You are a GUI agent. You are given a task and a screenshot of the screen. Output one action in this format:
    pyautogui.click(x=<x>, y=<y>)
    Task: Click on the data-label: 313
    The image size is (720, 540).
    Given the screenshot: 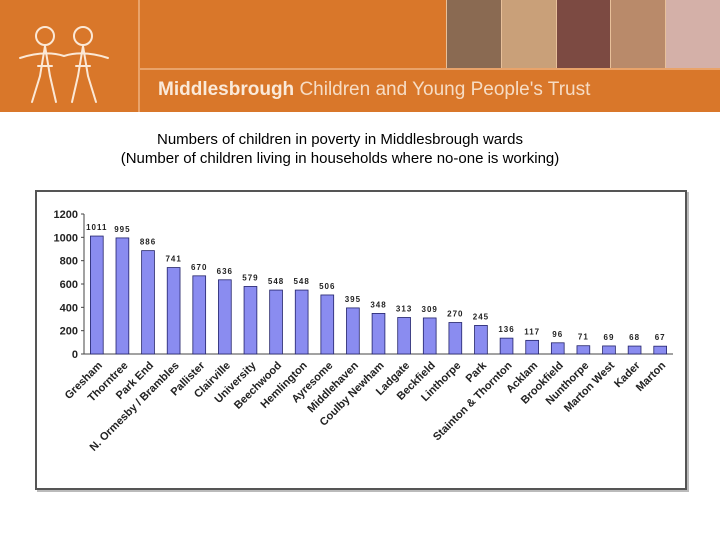 What is the action you would take?
    pyautogui.click(x=404, y=308)
    